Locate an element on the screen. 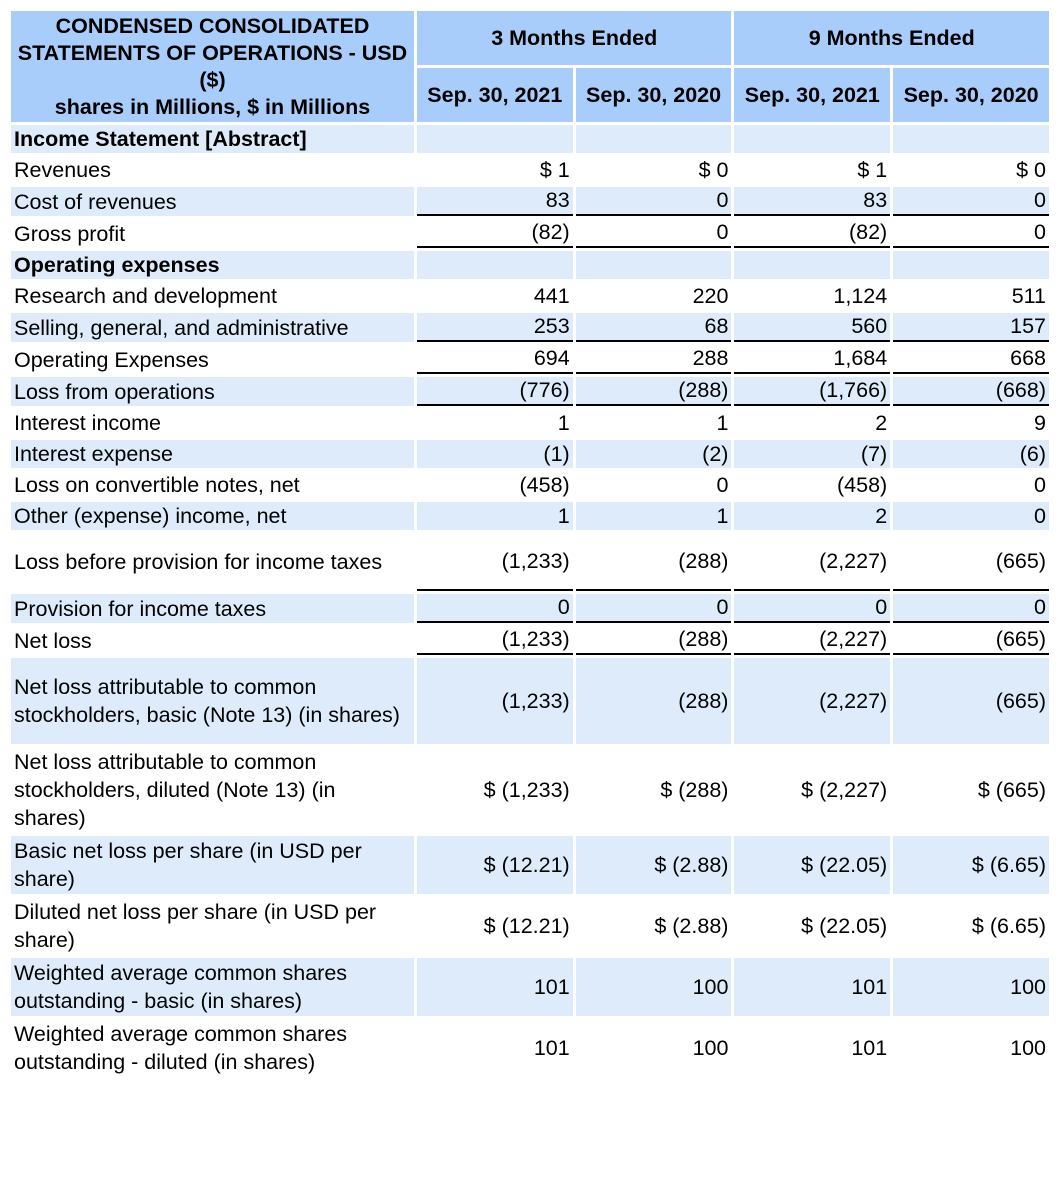 This screenshot has width=1058, height=1182. cell-value: (7) is located at coordinates (812, 454).